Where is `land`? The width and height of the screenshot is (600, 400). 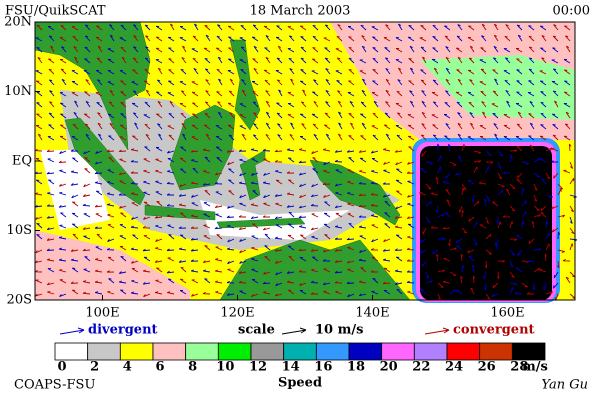
land is located at coordinates (261, 223).